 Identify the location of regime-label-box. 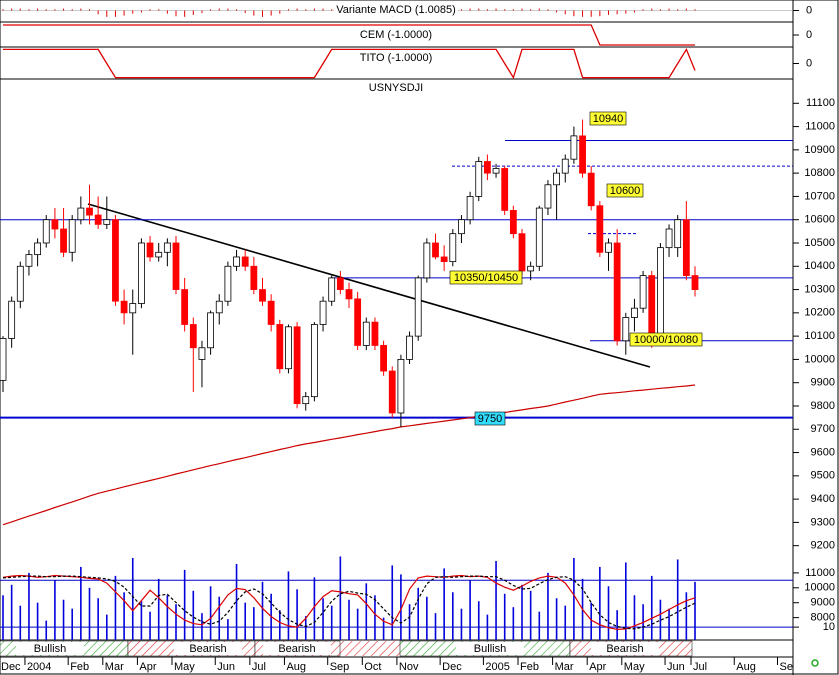
(297, 648).